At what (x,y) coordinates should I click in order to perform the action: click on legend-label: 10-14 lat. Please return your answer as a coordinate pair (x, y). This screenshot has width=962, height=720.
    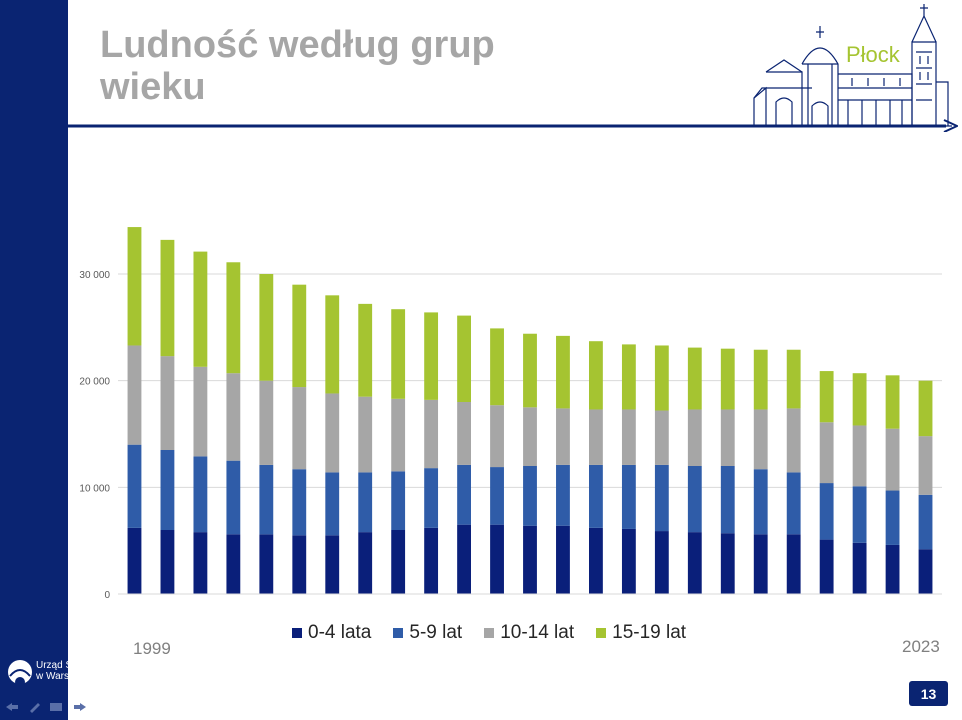
    Looking at the image, I should click on (537, 632).